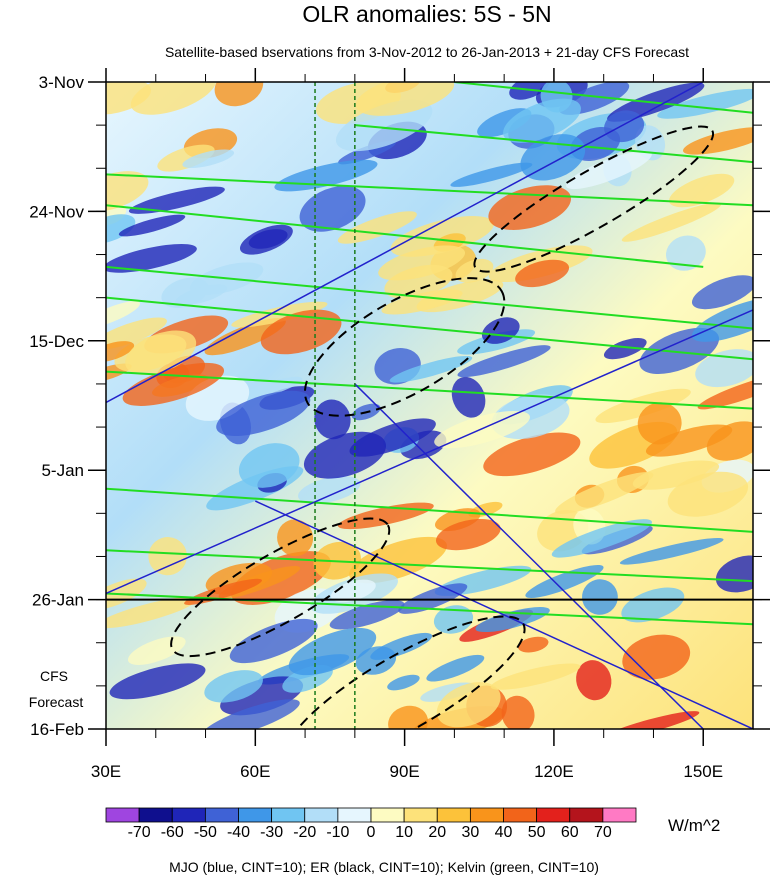 The image size is (772, 878). What do you see at coordinates (238, 832) in the screenshot?
I see `colorbar-label: -40` at bounding box center [238, 832].